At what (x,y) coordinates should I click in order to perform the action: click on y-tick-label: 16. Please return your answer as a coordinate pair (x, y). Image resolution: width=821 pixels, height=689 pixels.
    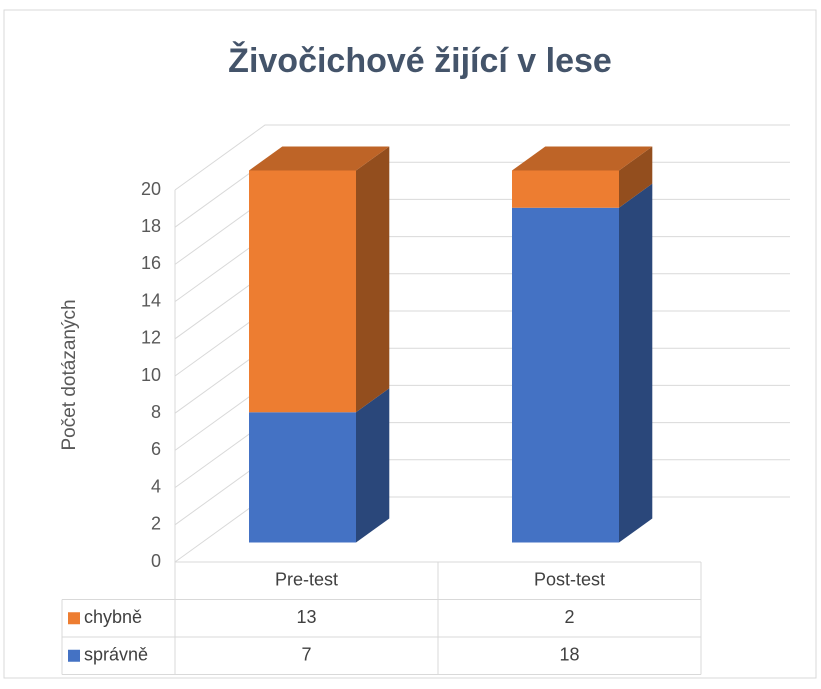
    Looking at the image, I should click on (151, 263).